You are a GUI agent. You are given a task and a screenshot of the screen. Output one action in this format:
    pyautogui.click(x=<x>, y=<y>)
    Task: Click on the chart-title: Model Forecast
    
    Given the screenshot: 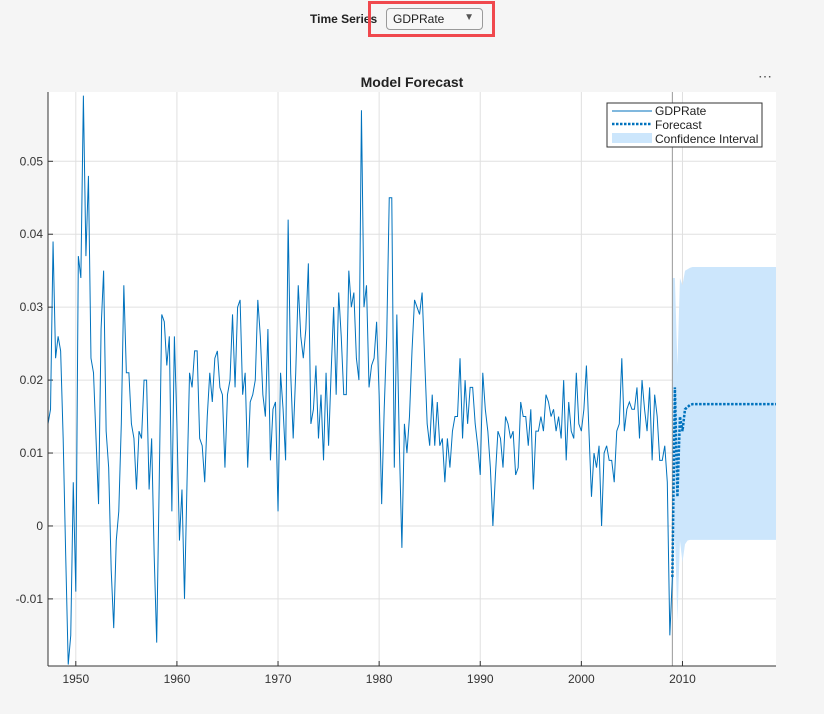 What is the action you would take?
    pyautogui.click(x=412, y=82)
    